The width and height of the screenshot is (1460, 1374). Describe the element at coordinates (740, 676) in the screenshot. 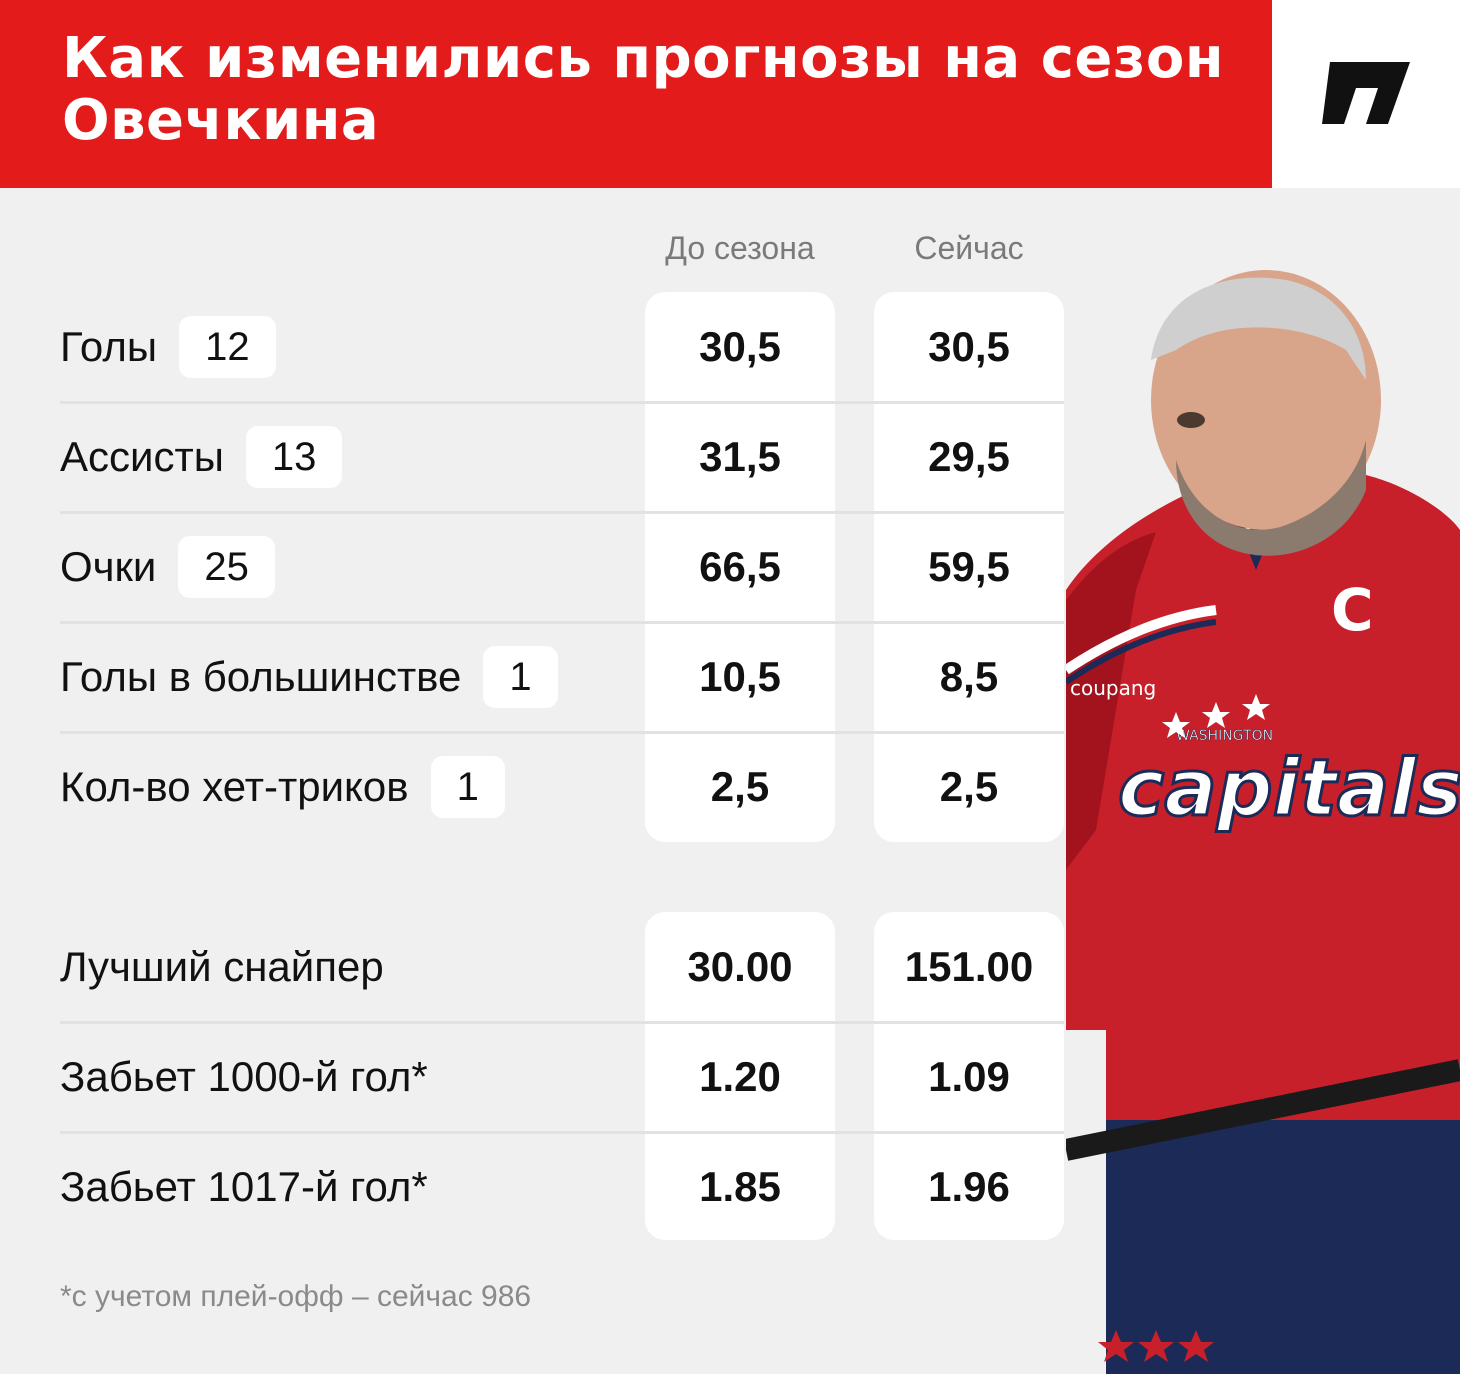

I see `value-before: 10,5` at that location.